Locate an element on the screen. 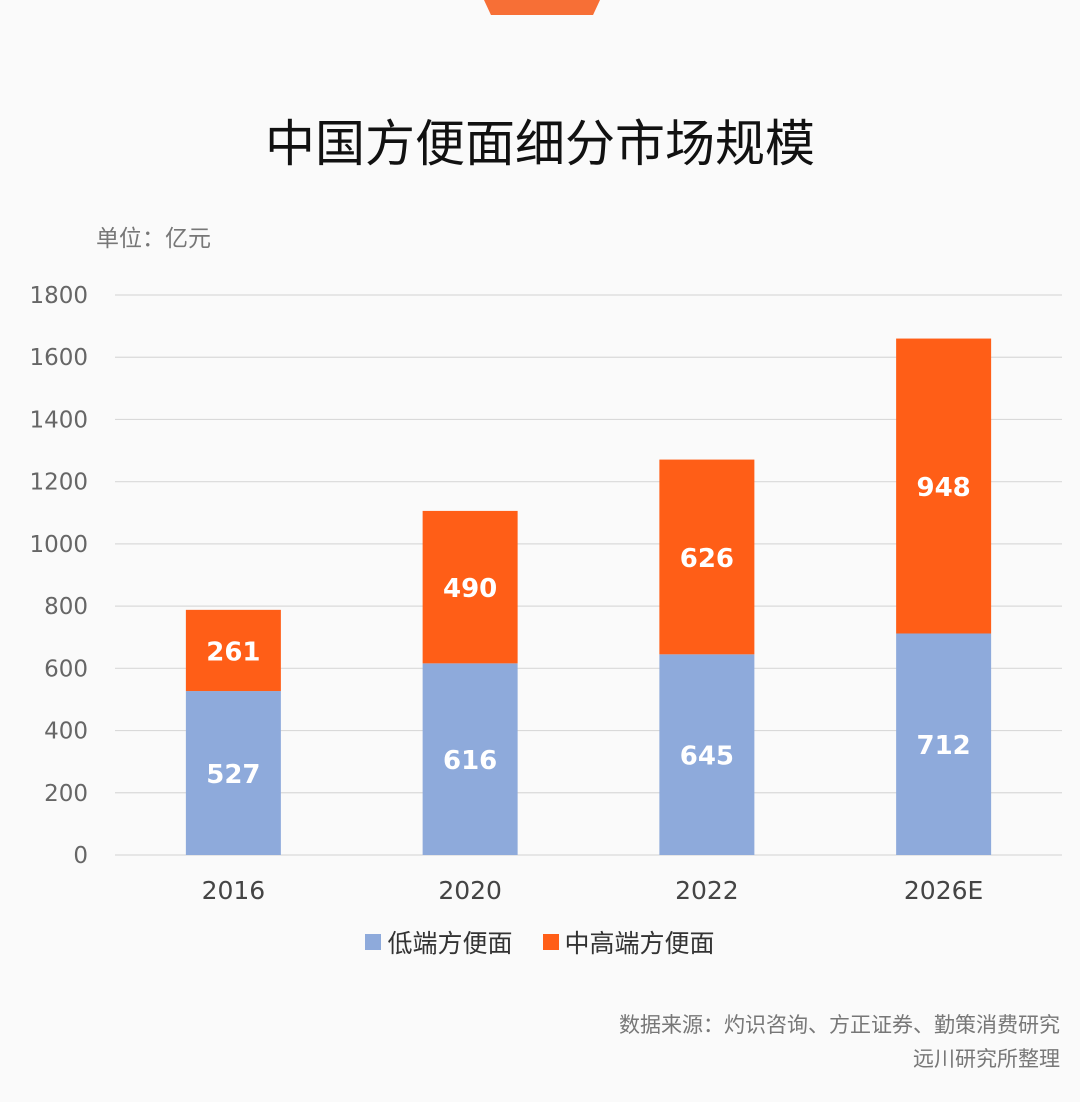  data-label: 261 is located at coordinates (233, 652).